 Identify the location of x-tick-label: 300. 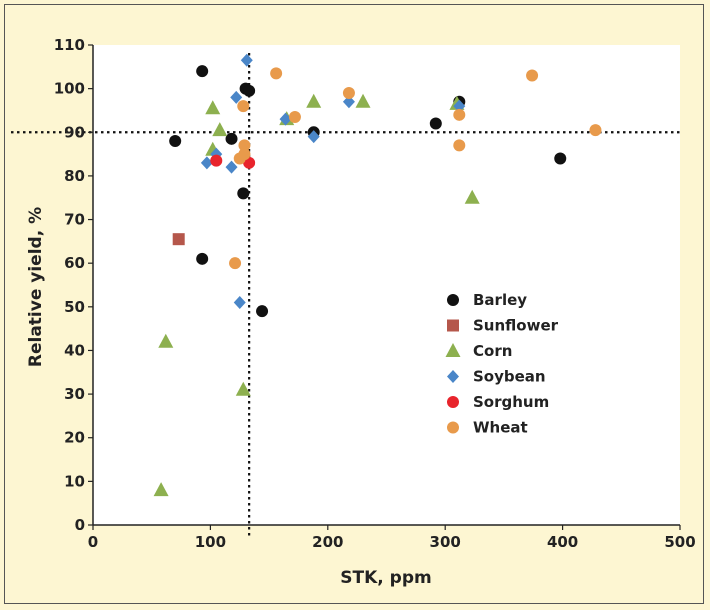
(445, 542).